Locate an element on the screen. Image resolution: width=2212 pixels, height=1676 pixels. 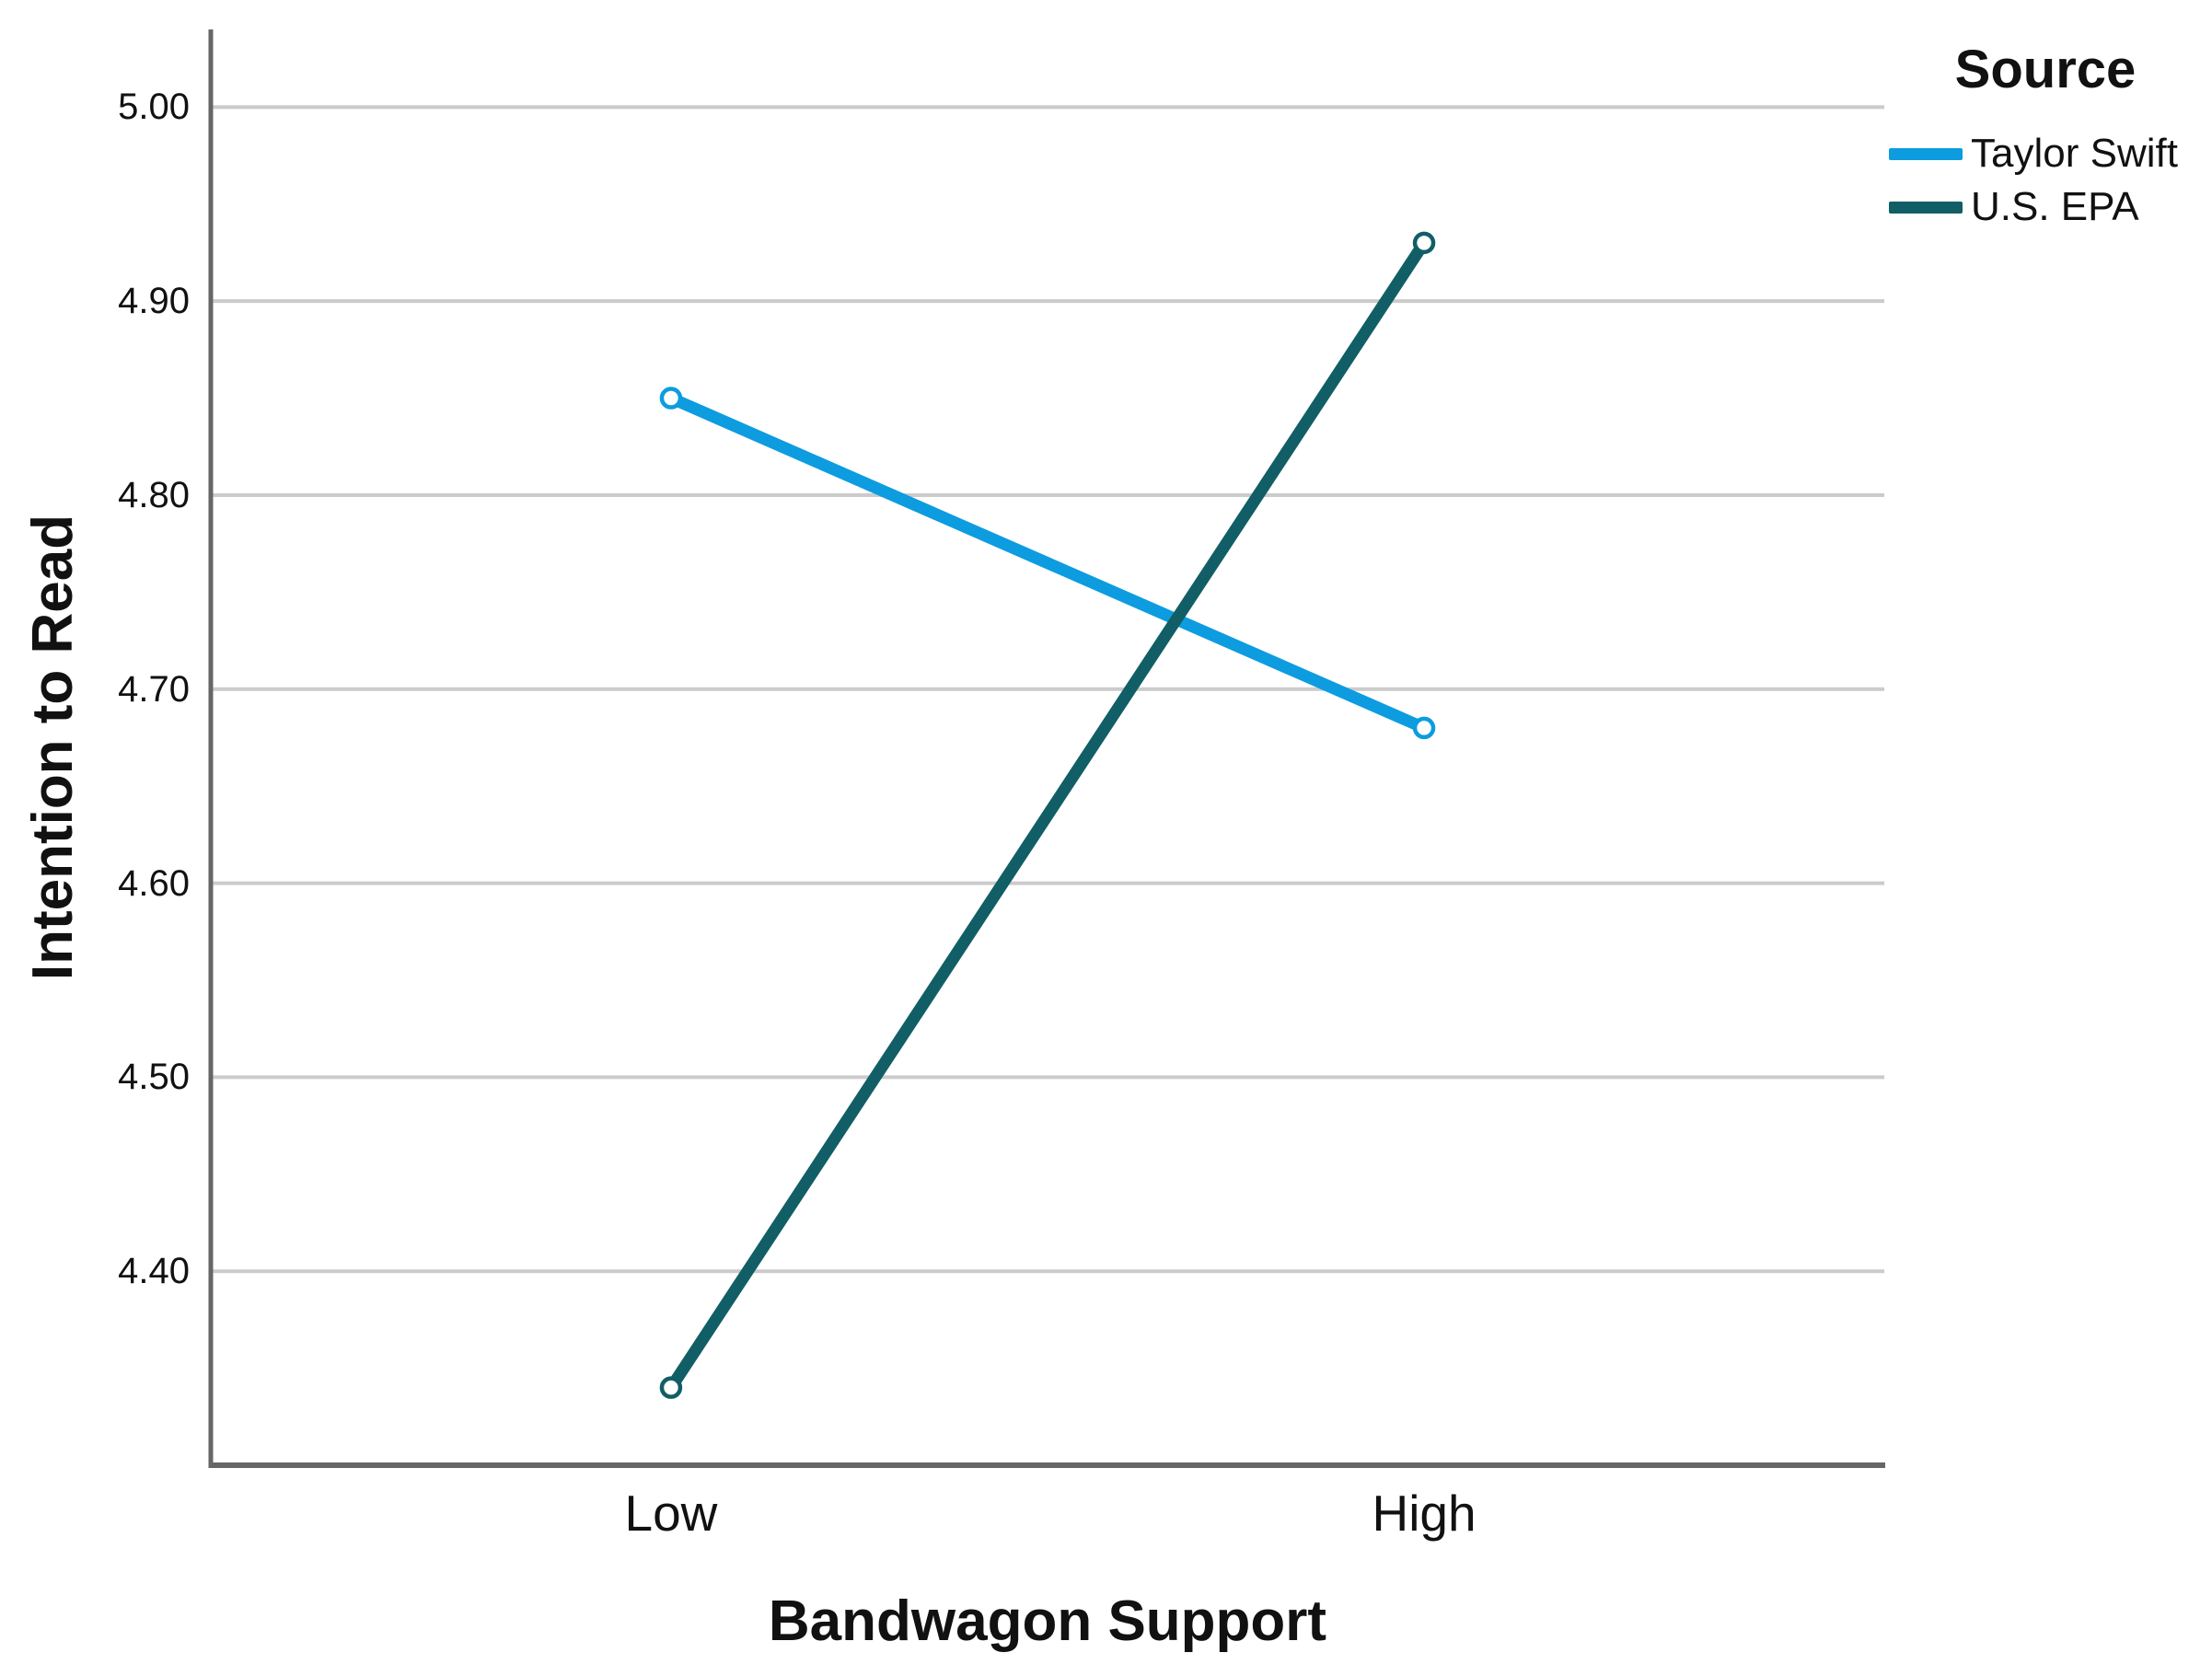
y-tick-label: 4.40 is located at coordinates (154, 1271).